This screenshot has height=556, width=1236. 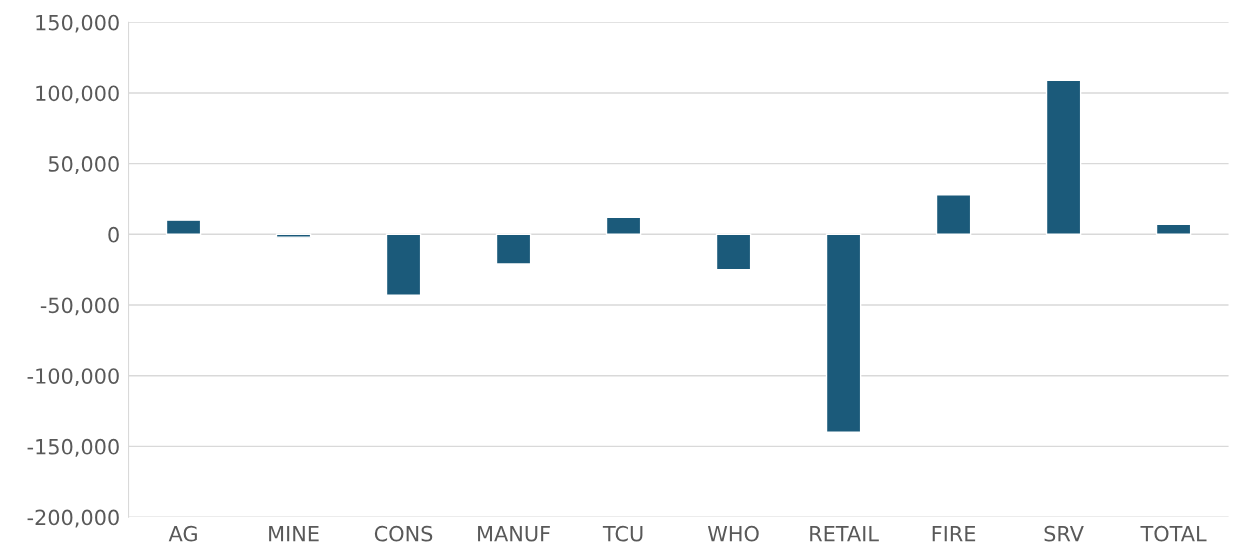 What do you see at coordinates (1173, 533) in the screenshot?
I see `x-tick-label: TOTAL` at bounding box center [1173, 533].